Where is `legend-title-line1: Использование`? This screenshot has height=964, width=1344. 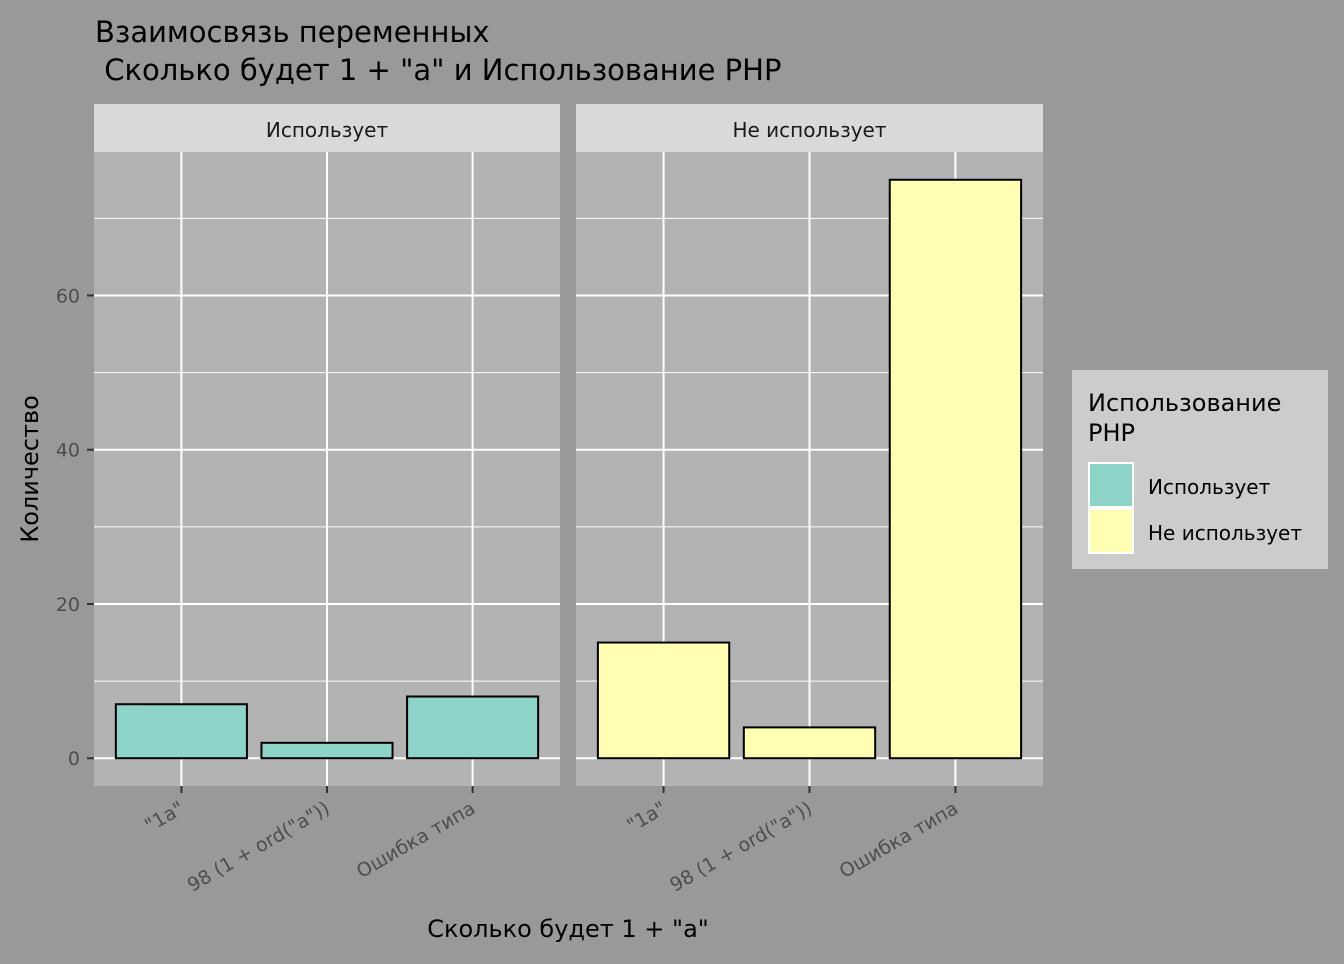
legend-title-line1: Использование is located at coordinates (1184, 403).